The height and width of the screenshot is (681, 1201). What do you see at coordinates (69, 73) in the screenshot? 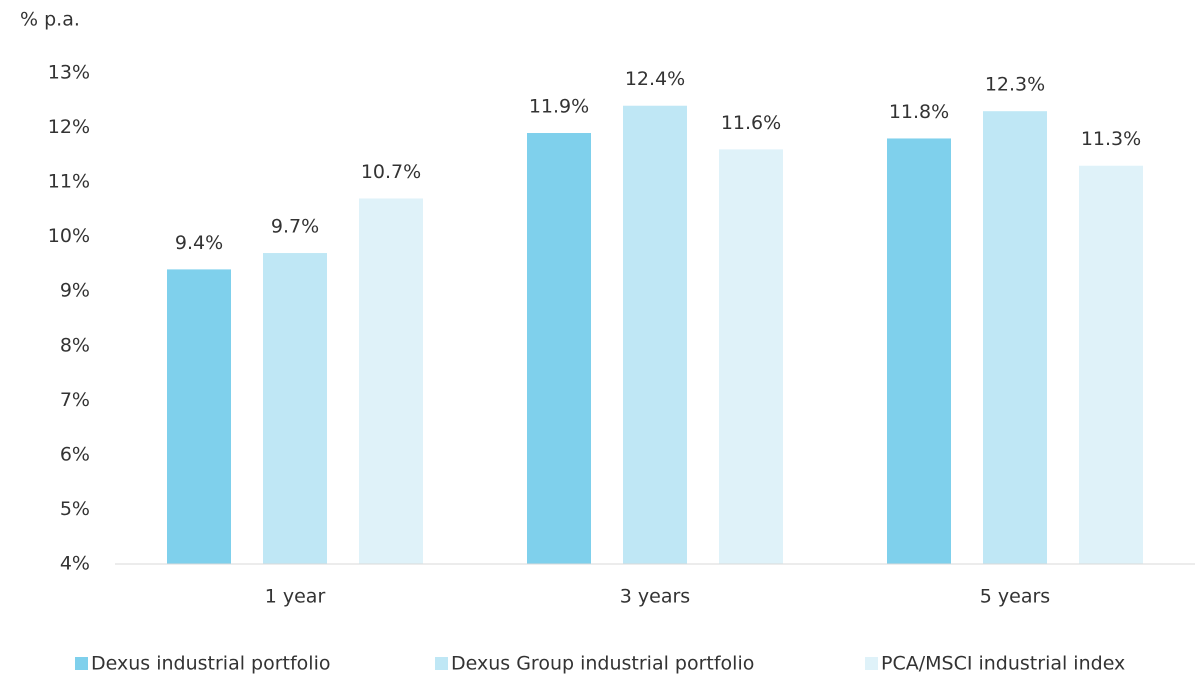
I see `y-tick-label: 13%` at bounding box center [69, 73].